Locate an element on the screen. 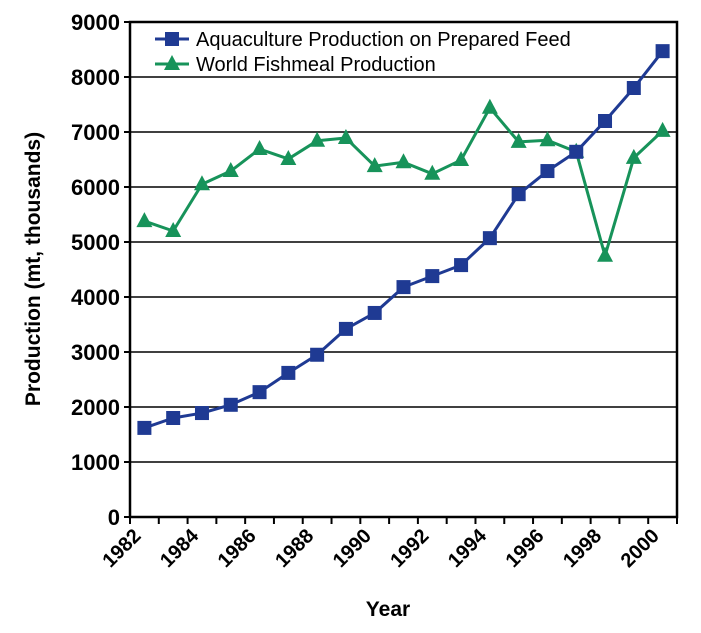  y-tick-label: 4000 is located at coordinates (95, 297).